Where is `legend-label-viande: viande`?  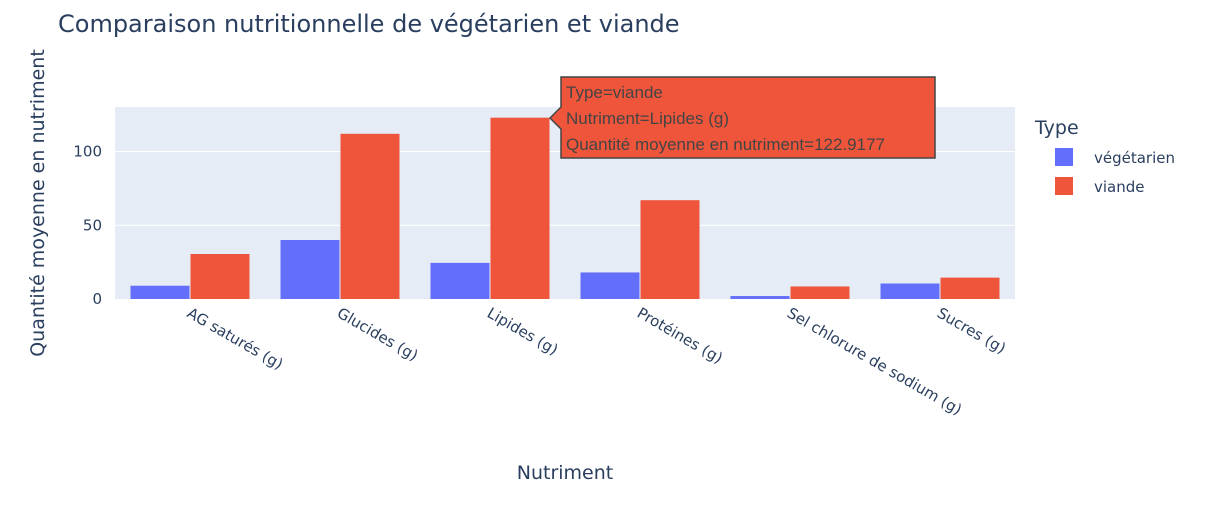
legend-label-viande: viande is located at coordinates (1119, 187).